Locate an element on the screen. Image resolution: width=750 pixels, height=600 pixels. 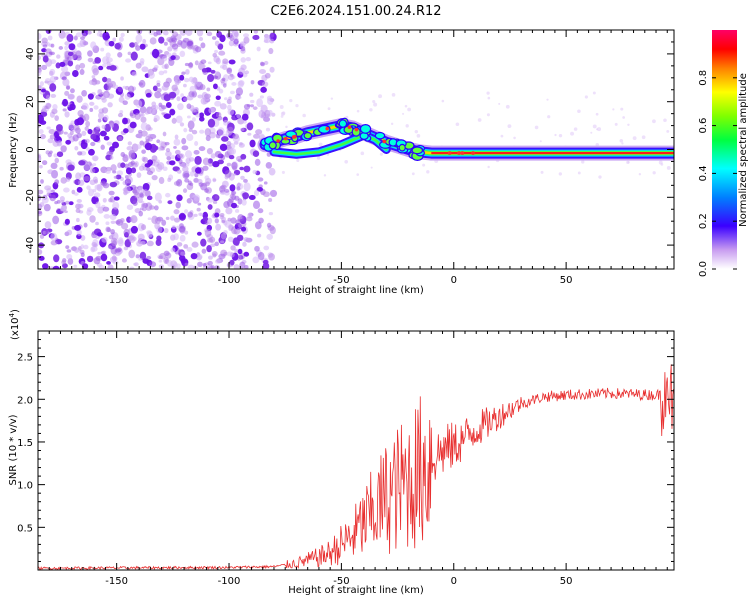
snr-exponent-close: ) is located at coordinates (15, 311).